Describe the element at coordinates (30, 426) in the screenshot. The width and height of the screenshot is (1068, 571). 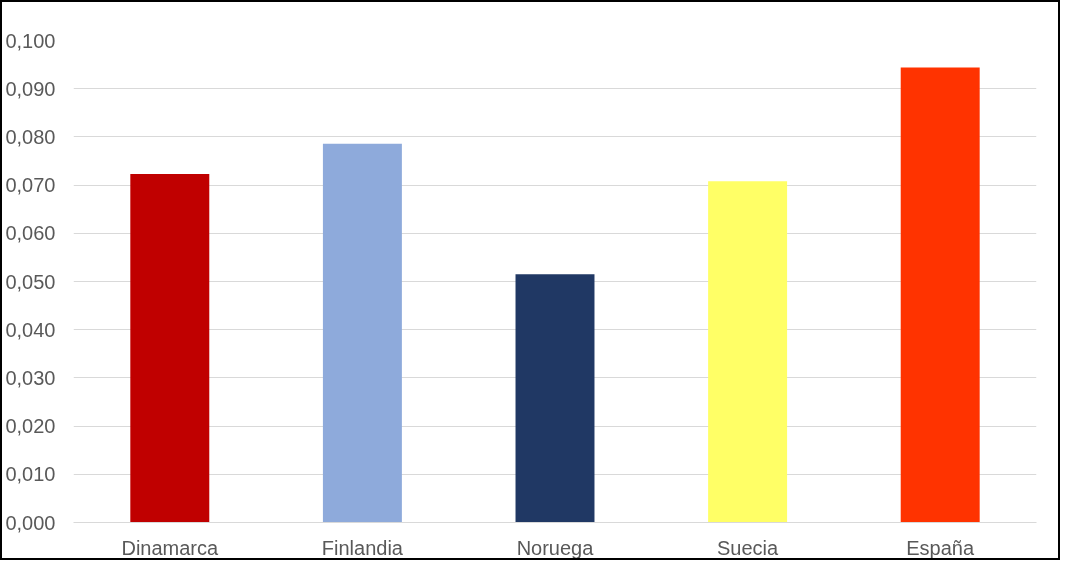
I see `y-tick-label: 0,020` at that location.